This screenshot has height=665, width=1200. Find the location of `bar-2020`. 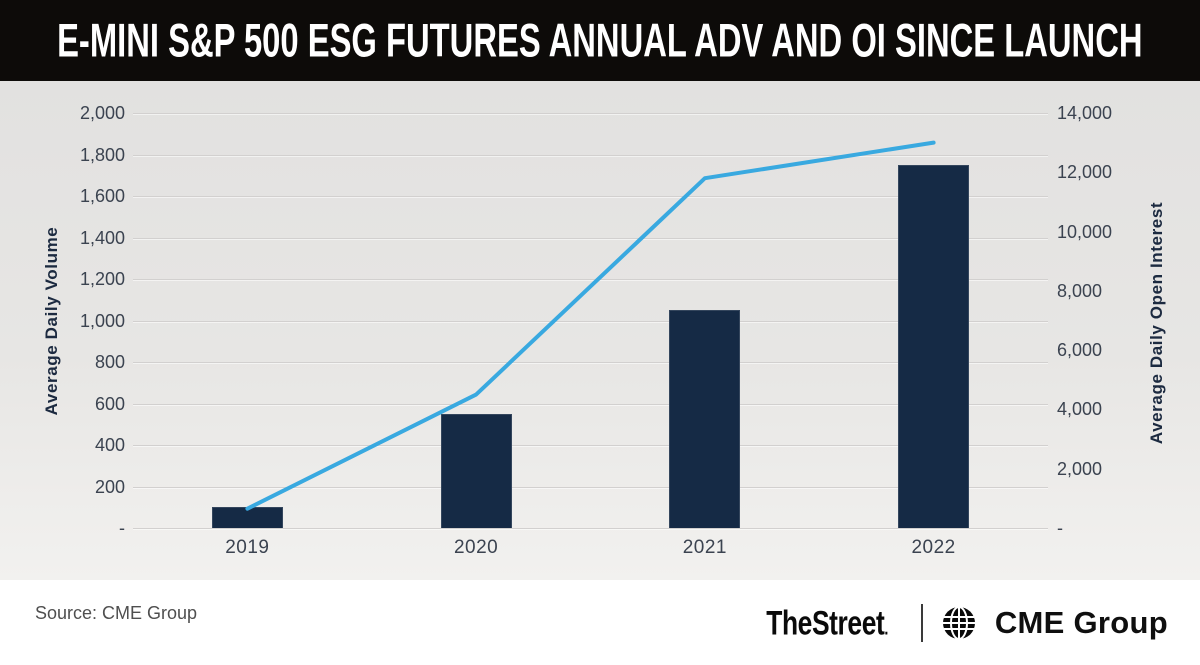

bar-2020 is located at coordinates (476, 470).